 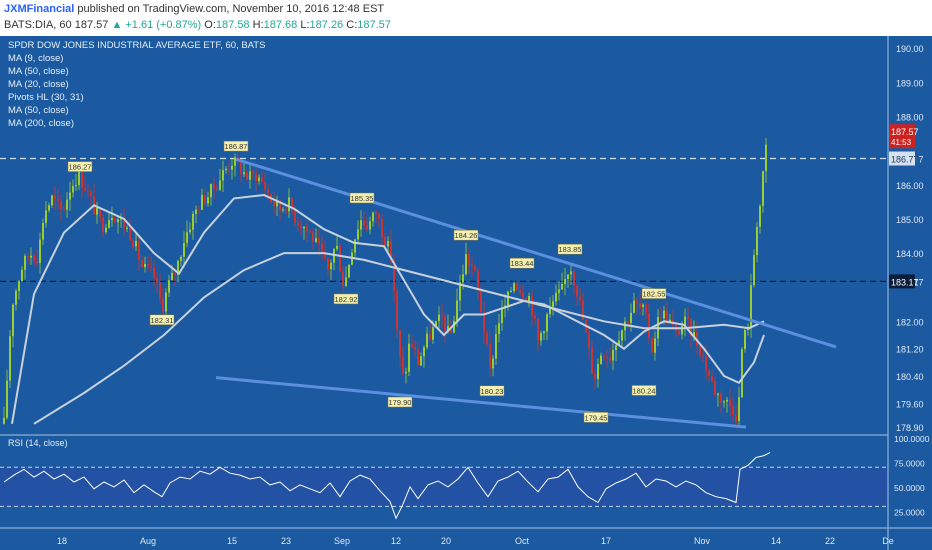 What do you see at coordinates (481, 402) in the screenshot?
I see `trendline` at bounding box center [481, 402].